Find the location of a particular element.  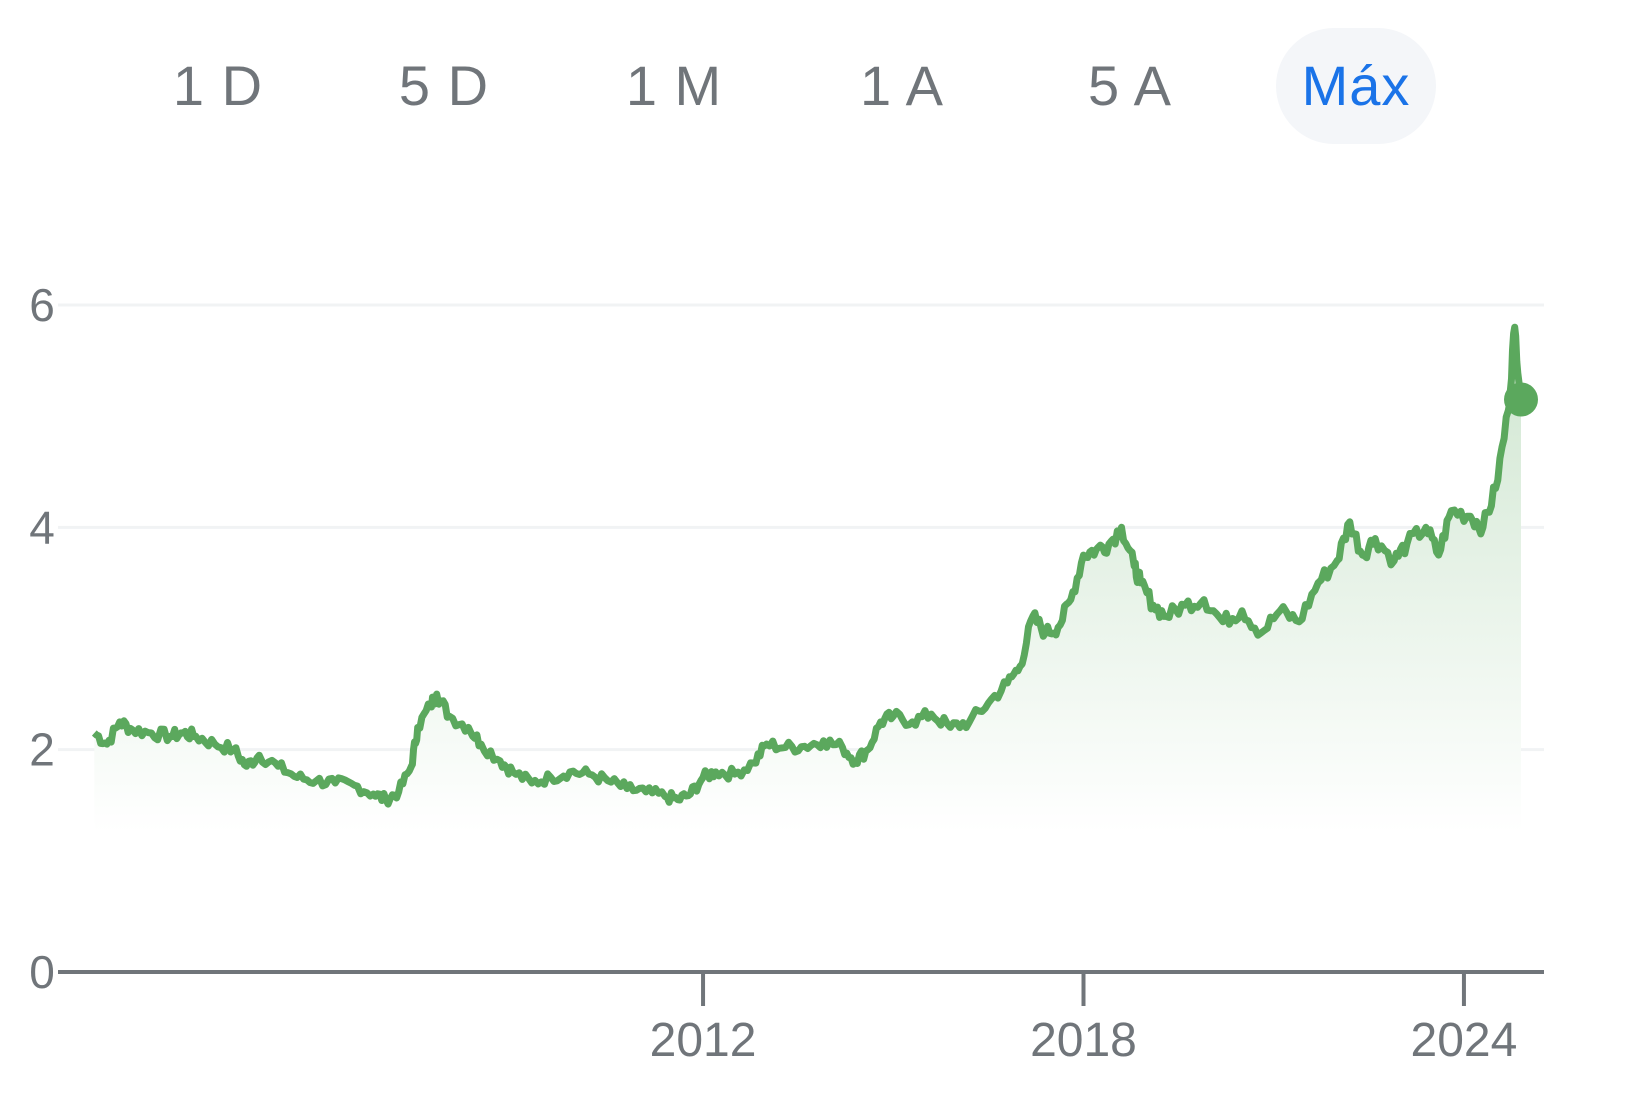

tab-1d: 1 D is located at coordinates (218, 85).